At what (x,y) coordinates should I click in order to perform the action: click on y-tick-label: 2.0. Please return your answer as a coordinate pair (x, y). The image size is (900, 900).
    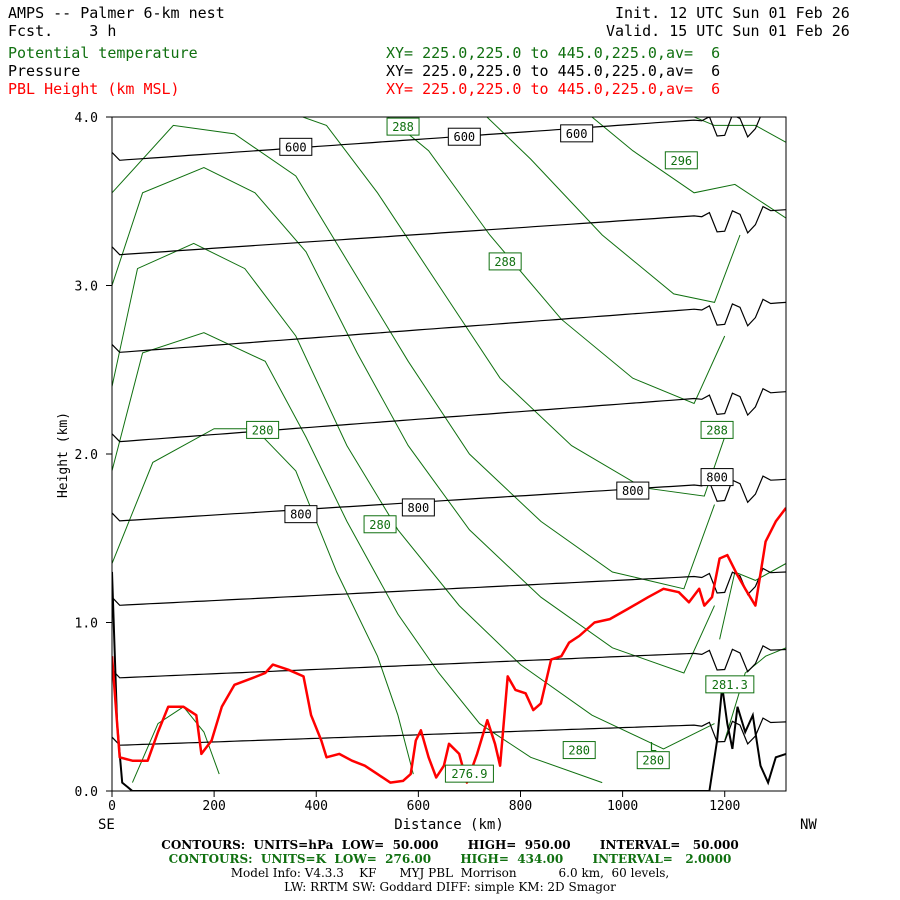
    Looking at the image, I should click on (86, 455).